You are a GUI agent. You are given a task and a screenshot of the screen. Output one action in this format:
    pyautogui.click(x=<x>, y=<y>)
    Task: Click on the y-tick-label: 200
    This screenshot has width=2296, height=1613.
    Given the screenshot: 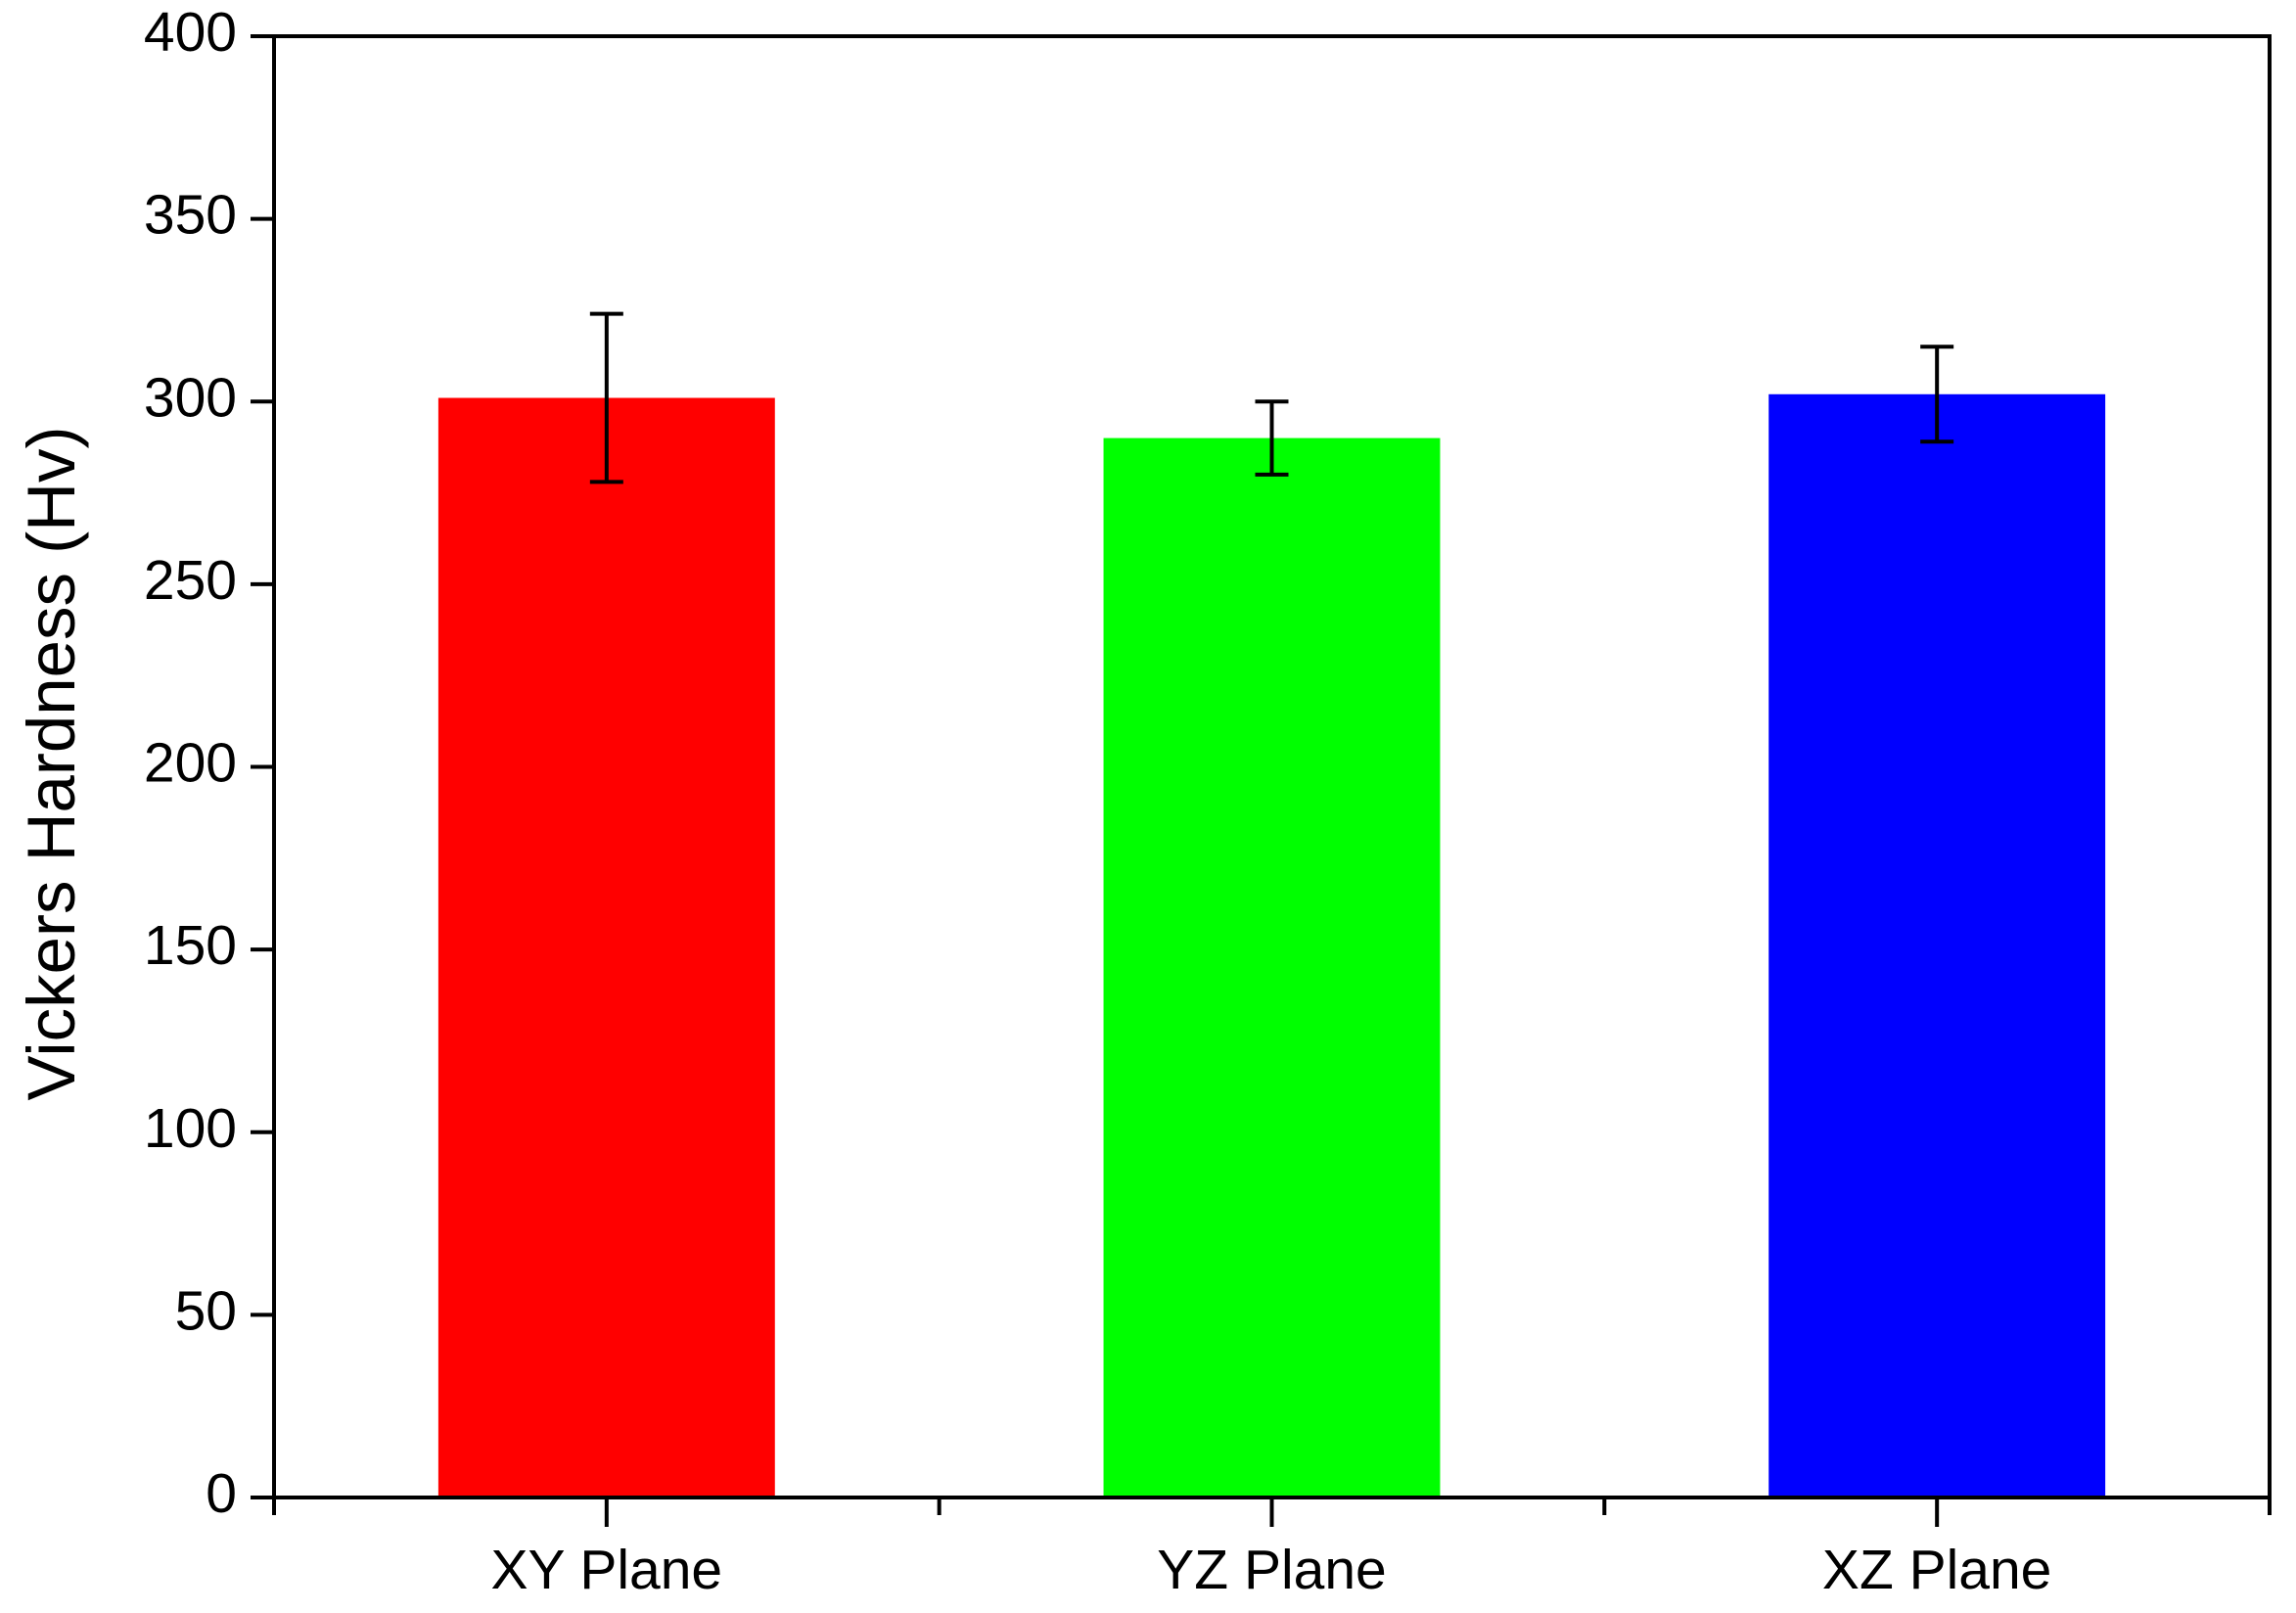 What is the action you would take?
    pyautogui.click(x=190, y=763)
    